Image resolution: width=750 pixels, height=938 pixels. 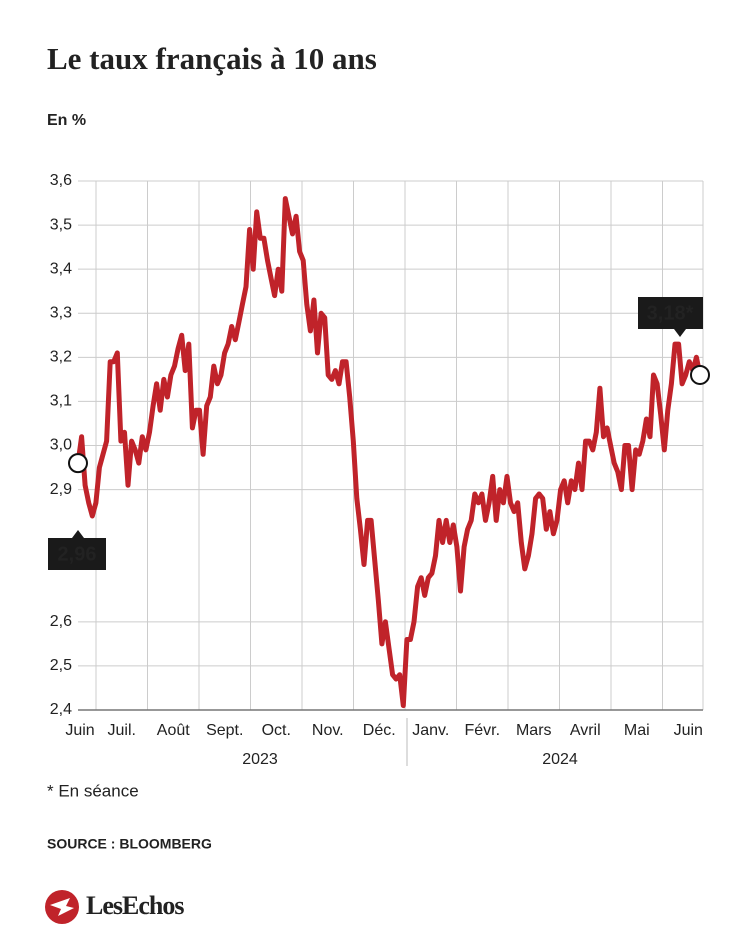 I want to click on y-tick-label: 2,4, so click(x=61, y=709).